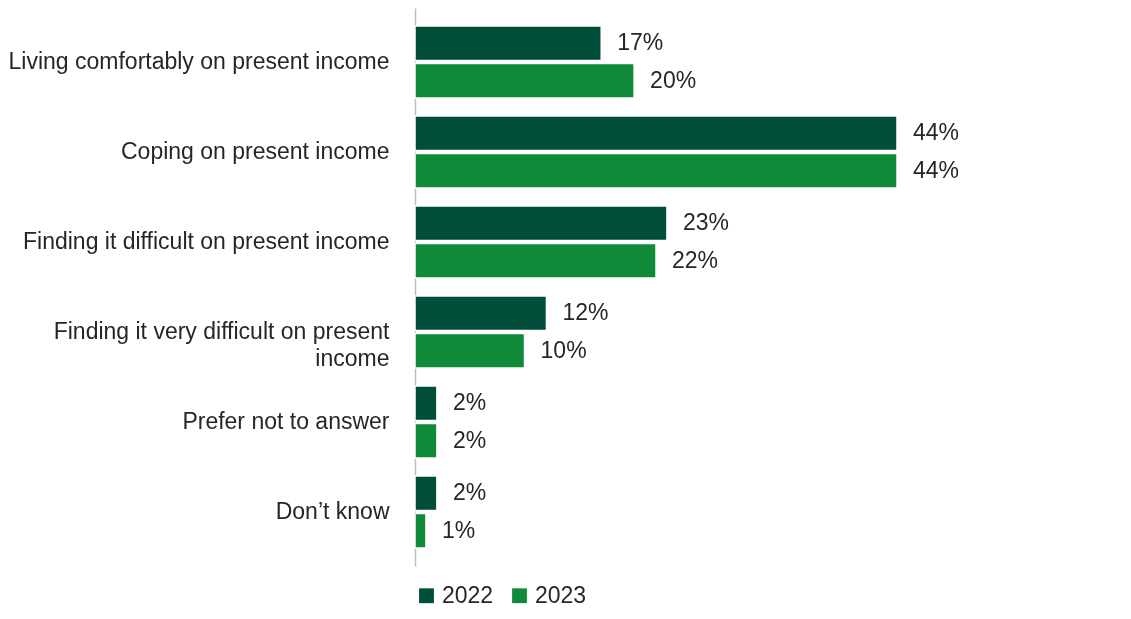 This screenshot has height=619, width=1131. What do you see at coordinates (255, 151) in the screenshot?
I see `y-tick-label: Coping on present income` at bounding box center [255, 151].